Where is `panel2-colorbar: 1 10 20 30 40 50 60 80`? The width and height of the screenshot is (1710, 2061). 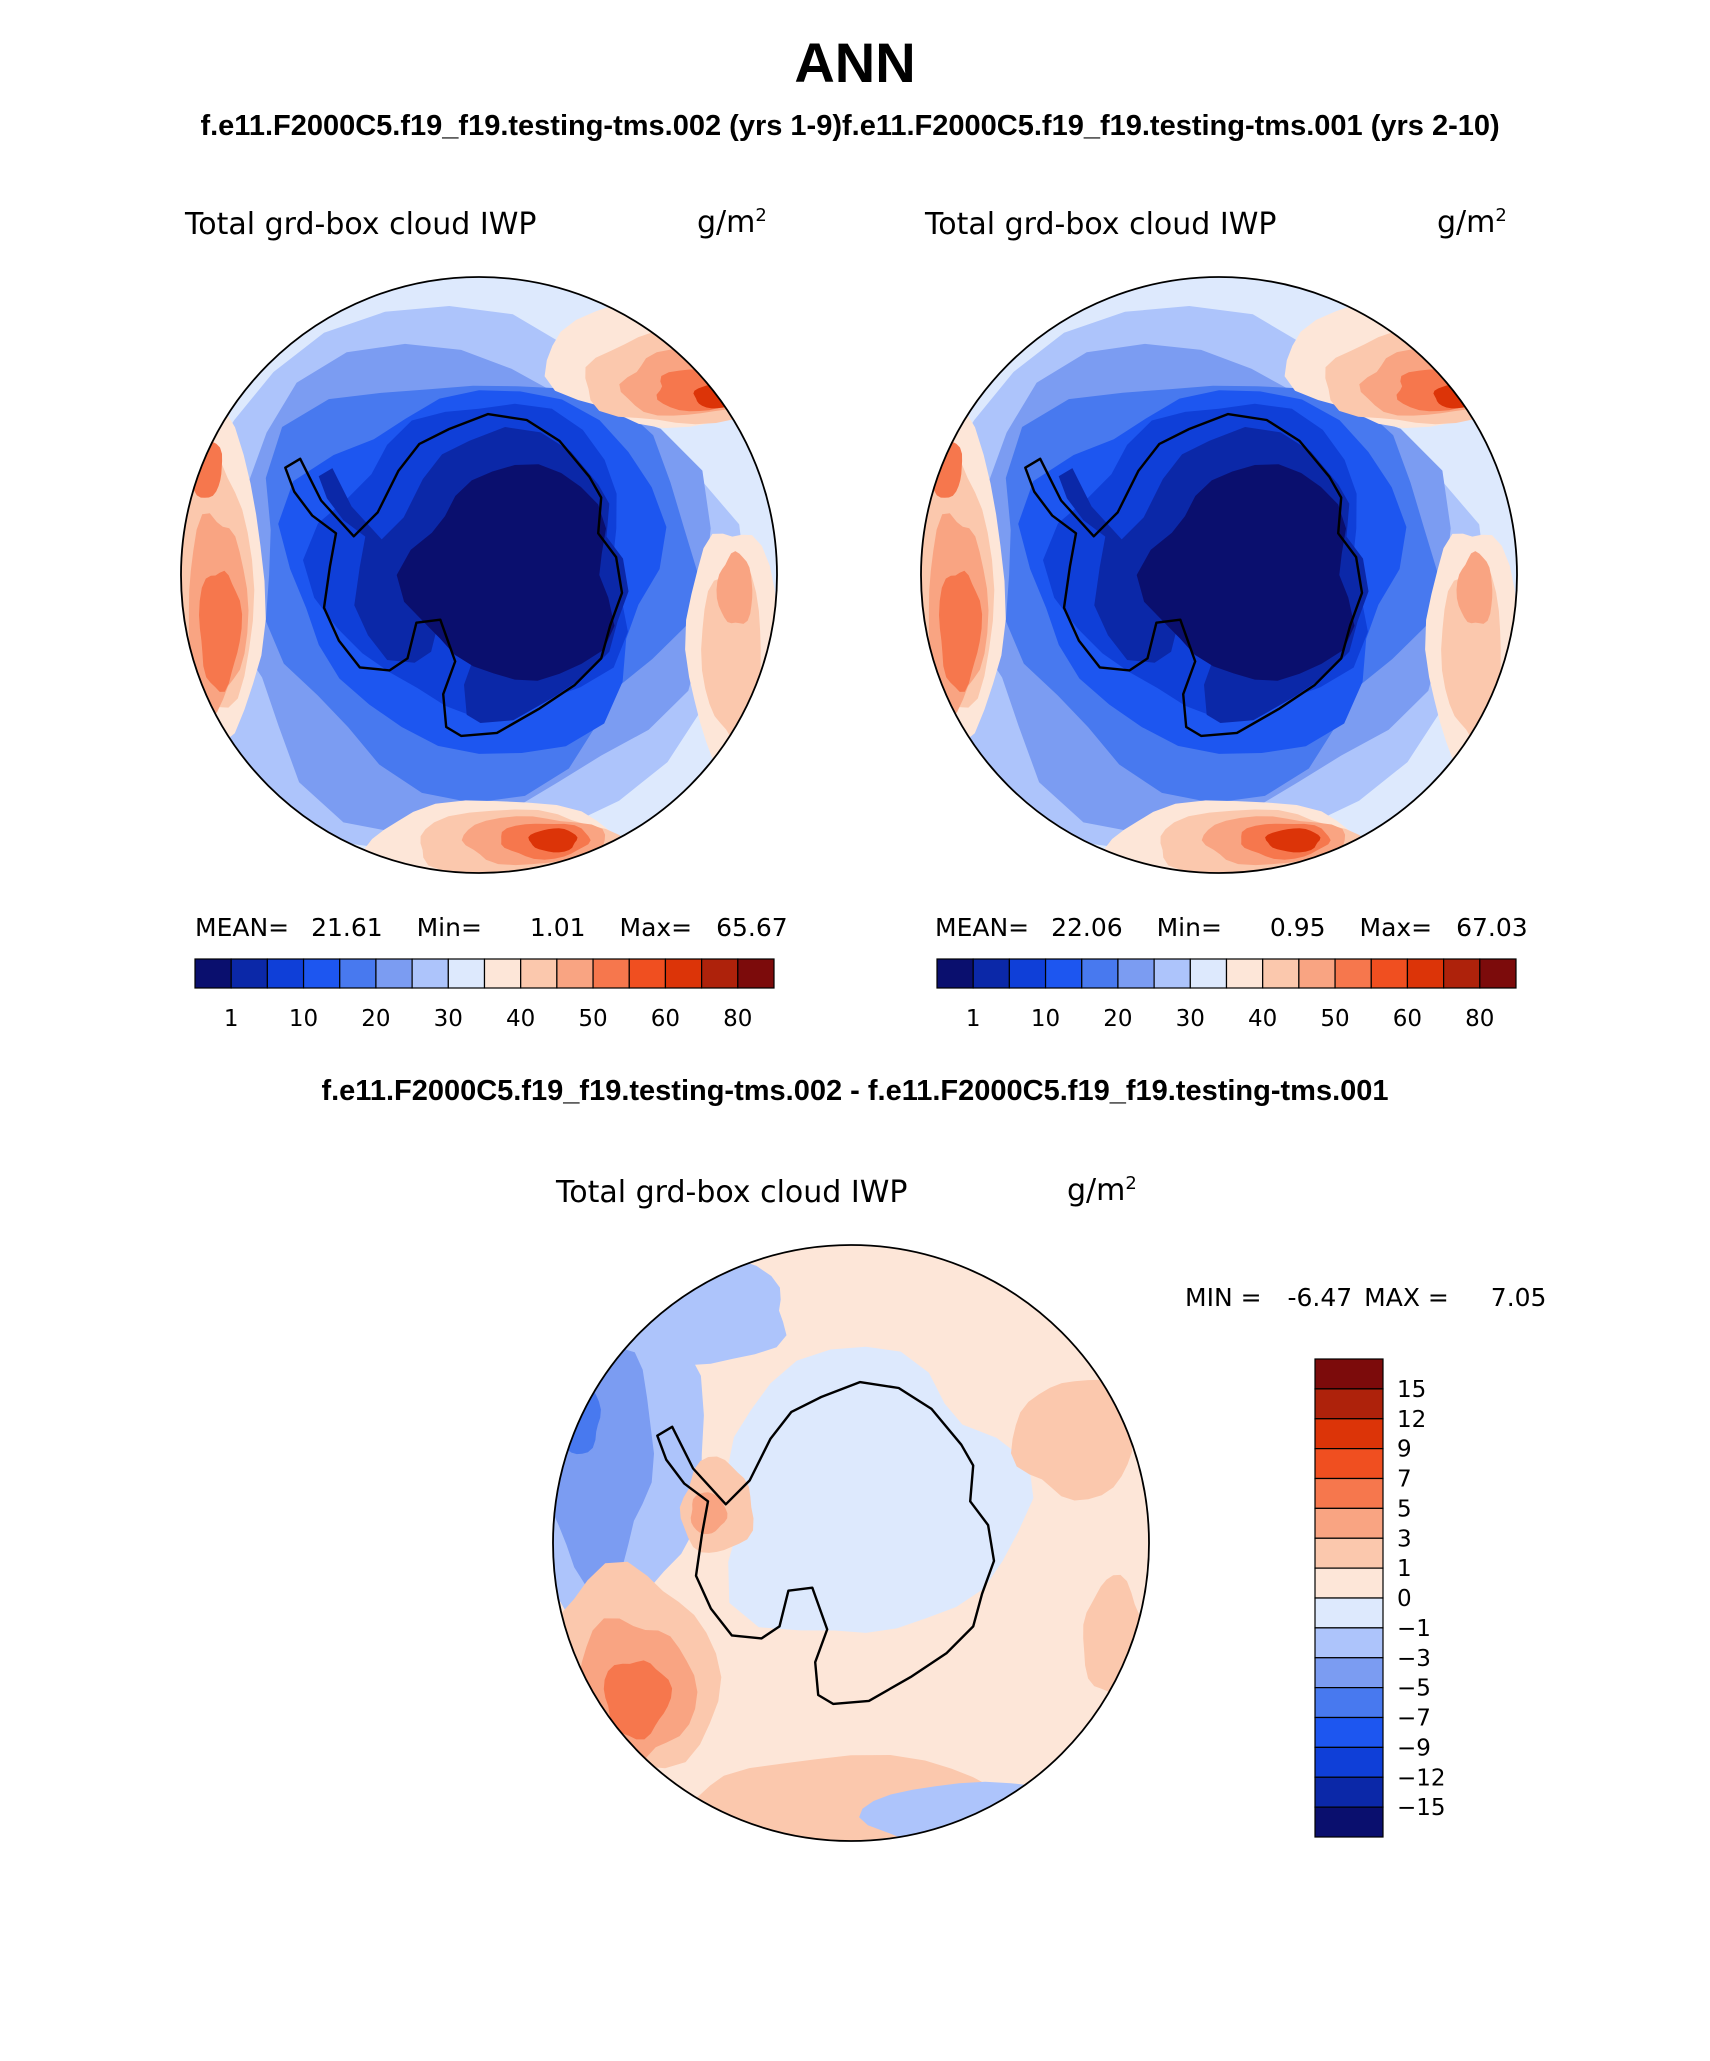 panel2-colorbar: 1 10 20 30 40 50 60 80 is located at coordinates (1226, 995).